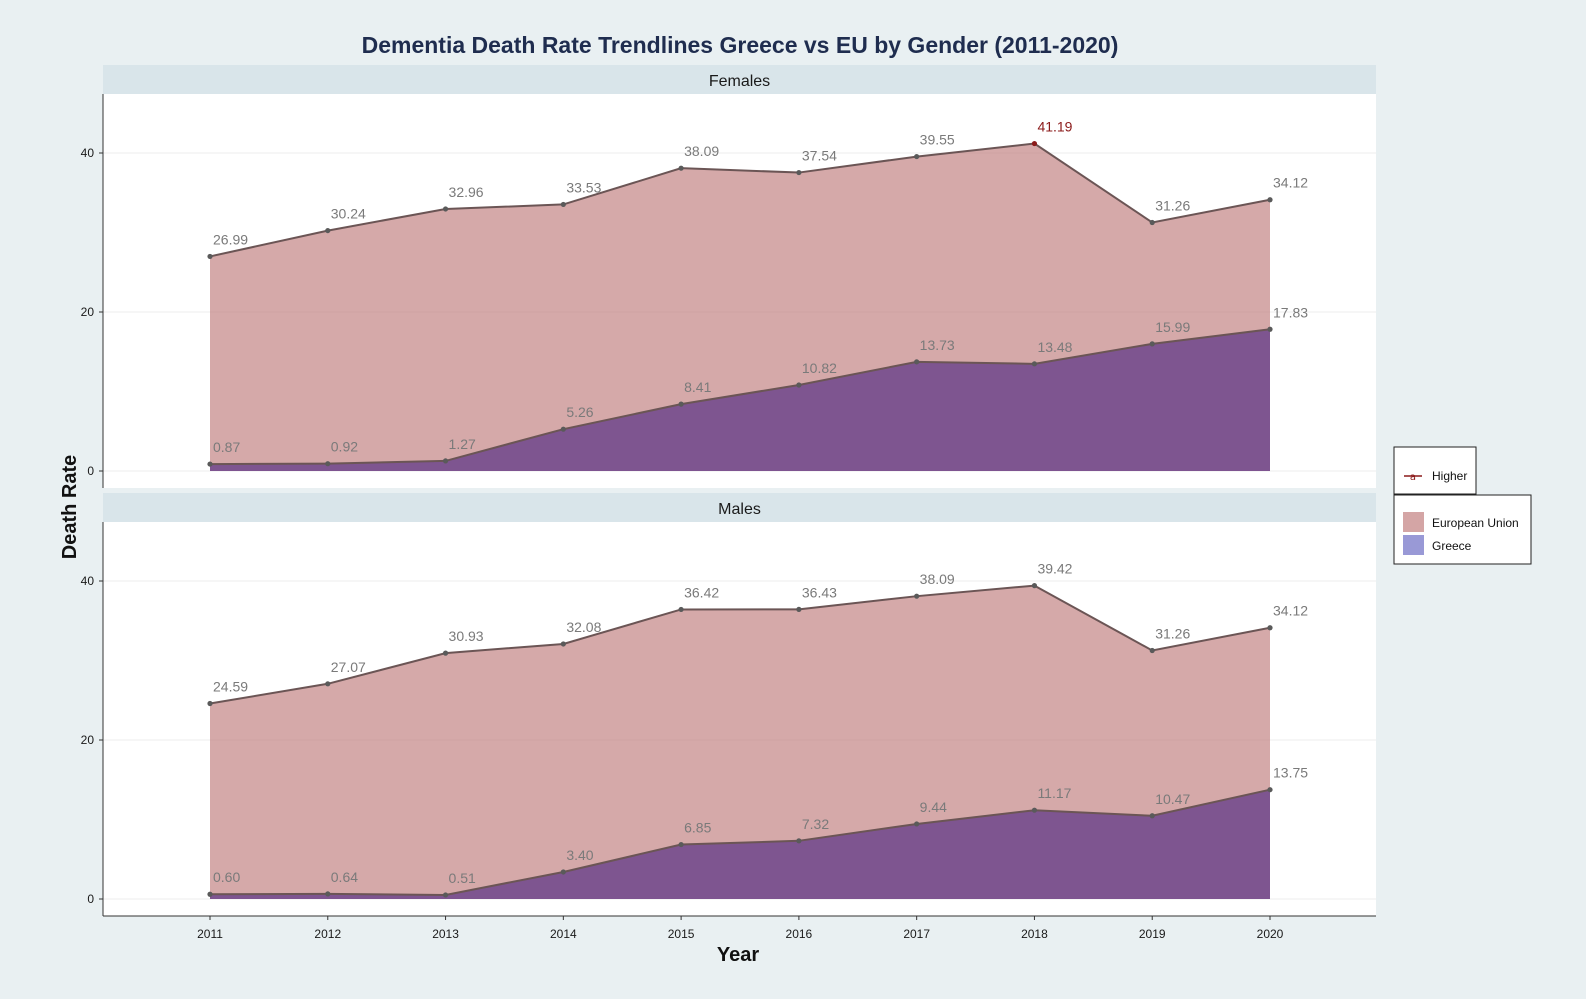  I want to click on data-label-european-union: 32.96, so click(466, 192).